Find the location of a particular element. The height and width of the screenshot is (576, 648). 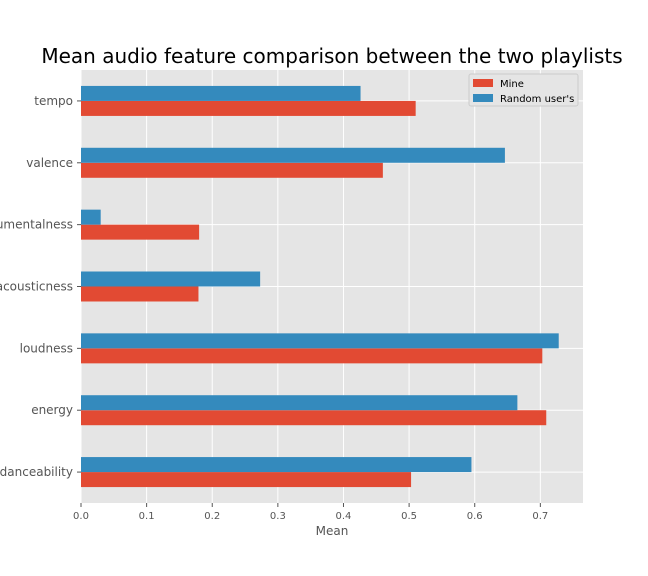

x-tick-label: 0.6 is located at coordinates (475, 516).